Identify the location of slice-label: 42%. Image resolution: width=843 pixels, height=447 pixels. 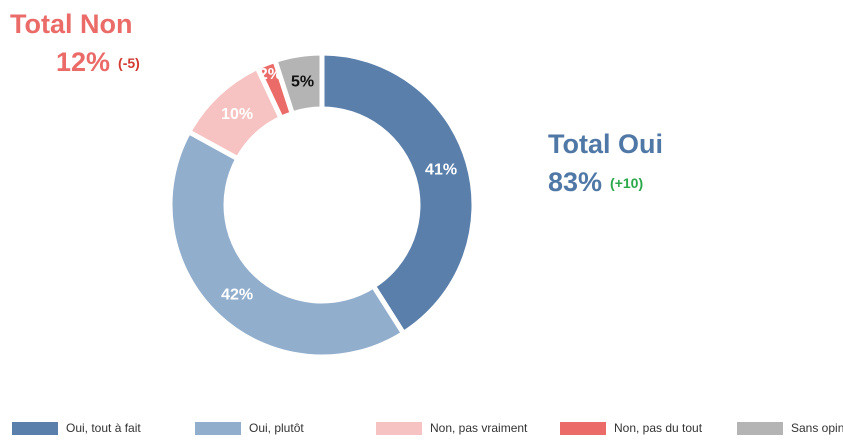
(237, 295).